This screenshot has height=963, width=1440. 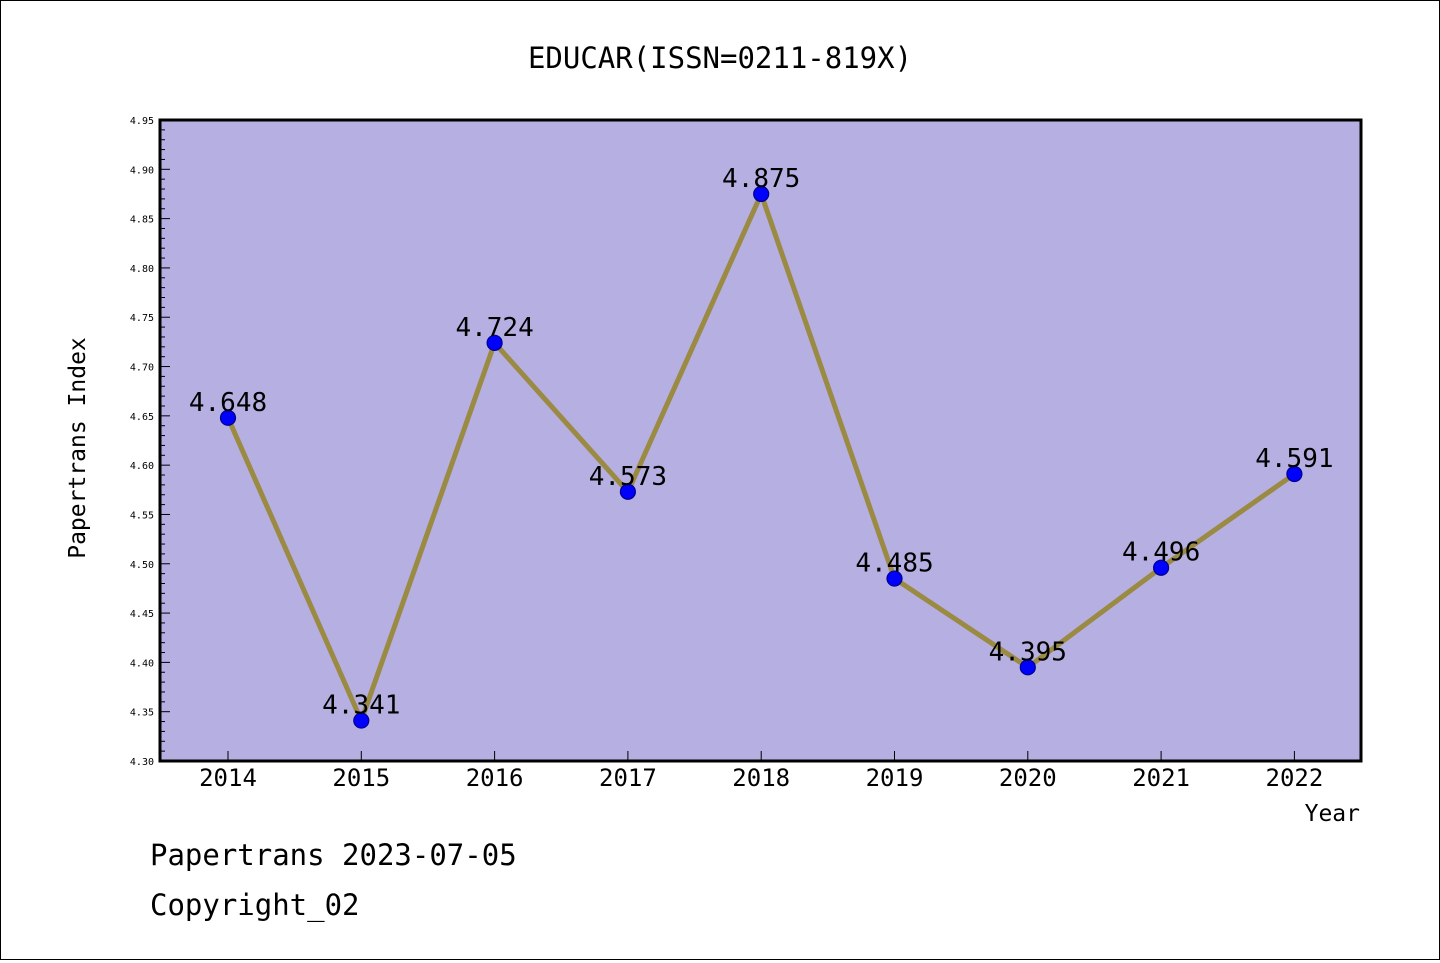 I want to click on y-tick-label: 4.70, so click(x=142, y=368).